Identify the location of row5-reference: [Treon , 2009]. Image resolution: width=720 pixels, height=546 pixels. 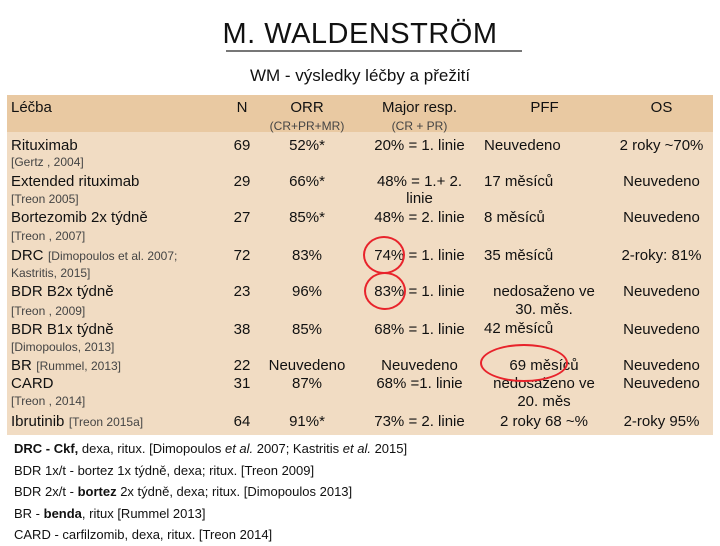
(48, 311).